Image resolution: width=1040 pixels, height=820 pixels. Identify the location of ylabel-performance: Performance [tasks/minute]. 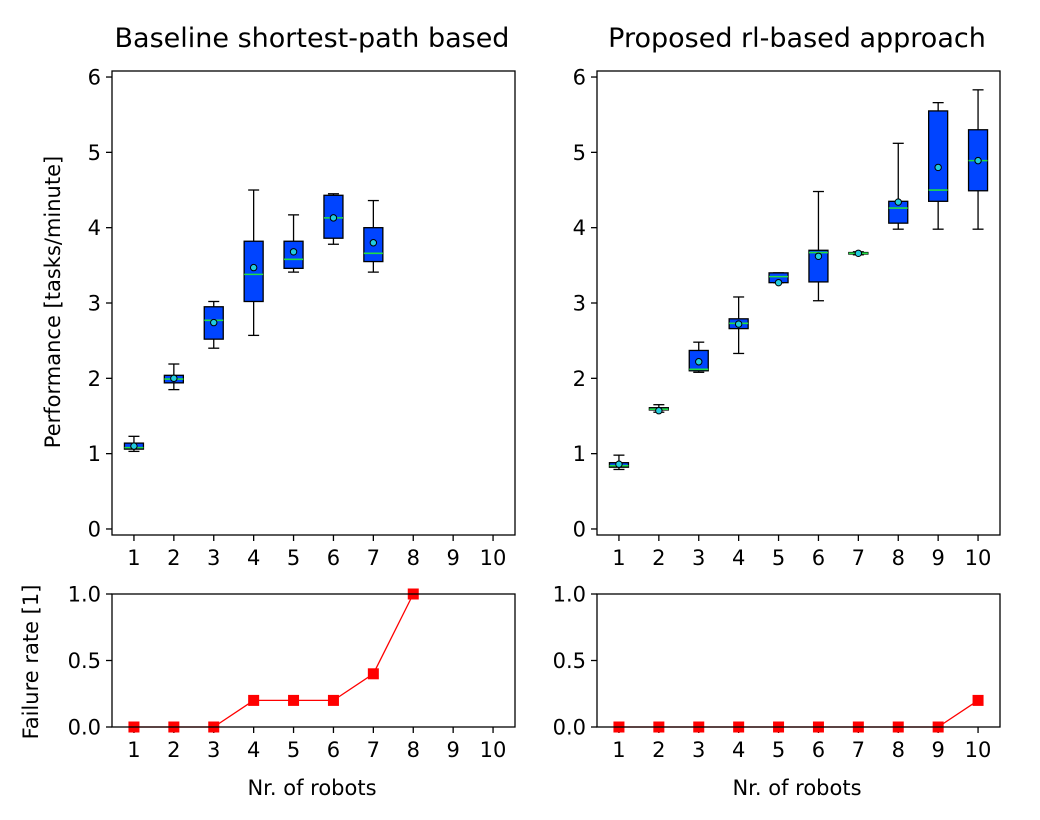
(53, 302).